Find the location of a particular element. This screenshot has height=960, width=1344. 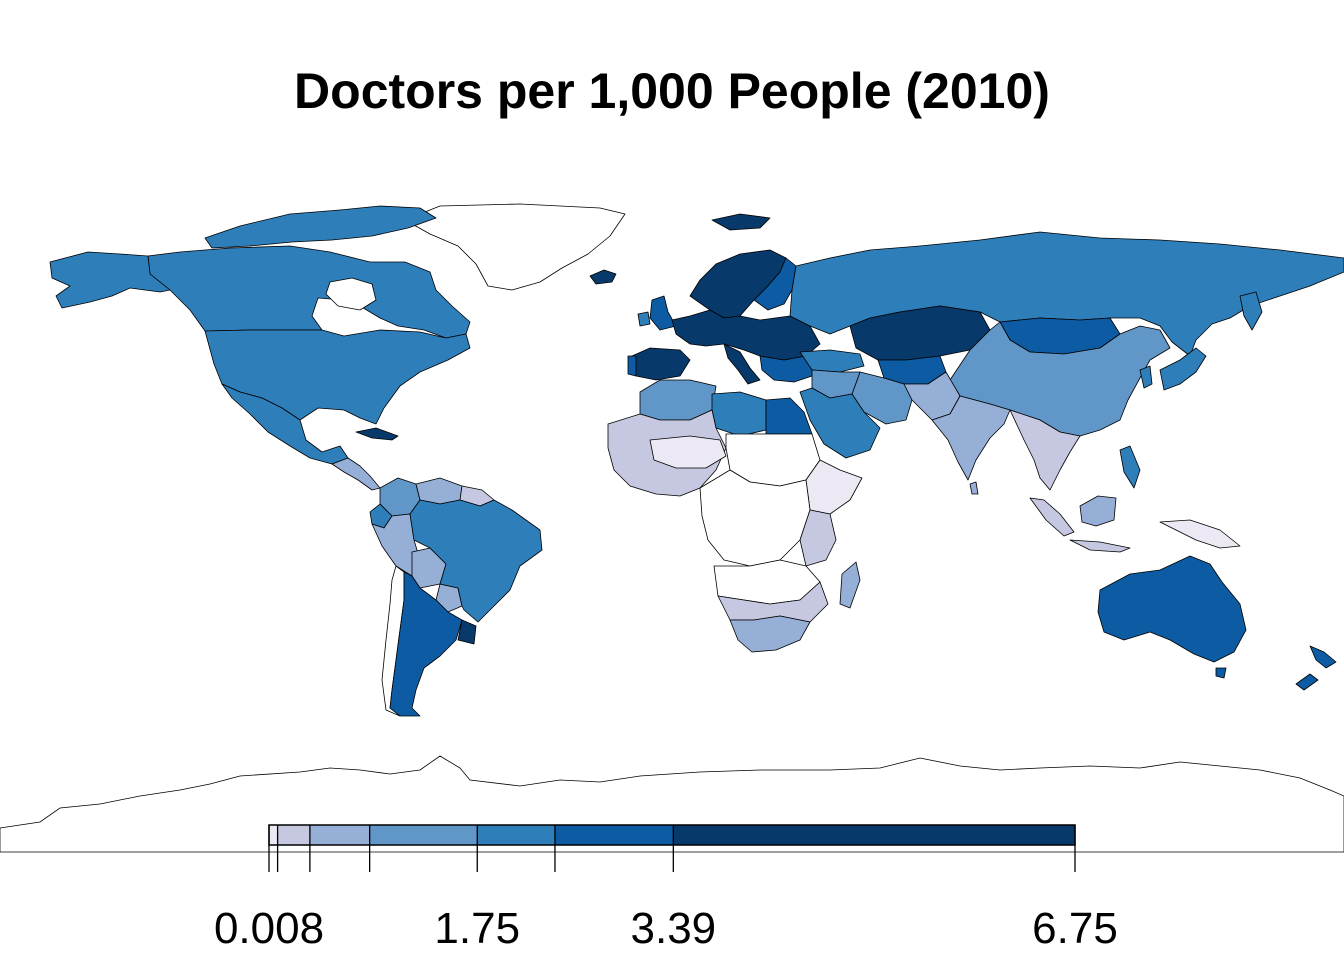

region-uruguay is located at coordinates (467, 632).